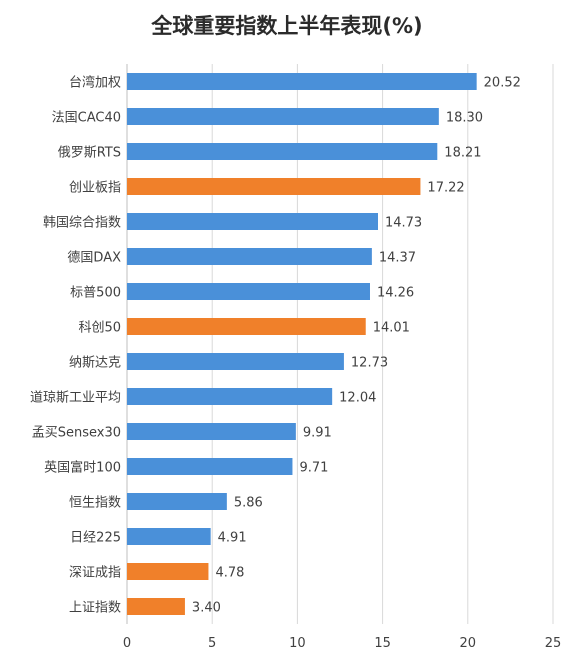  What do you see at coordinates (76, 433) in the screenshot?
I see `category-label: 孟买Sensex30` at bounding box center [76, 433].